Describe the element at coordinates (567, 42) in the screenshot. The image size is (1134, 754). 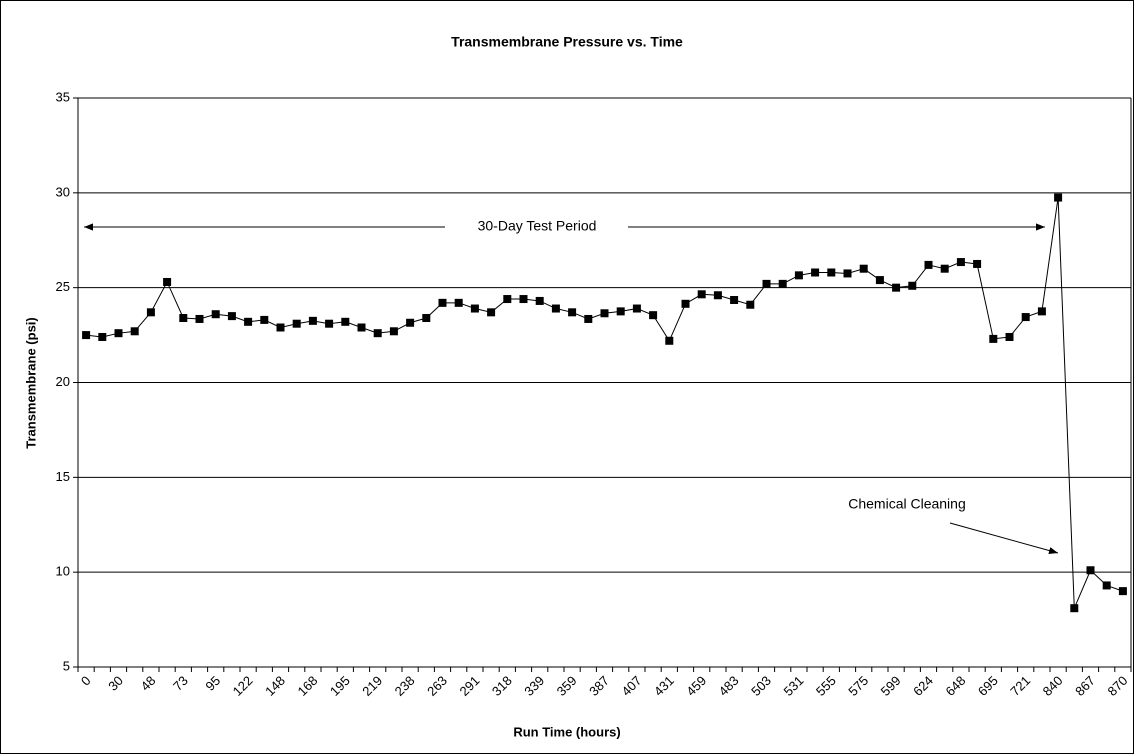
I see `chart-title: Transmembrane Pressure vs. Time` at that location.